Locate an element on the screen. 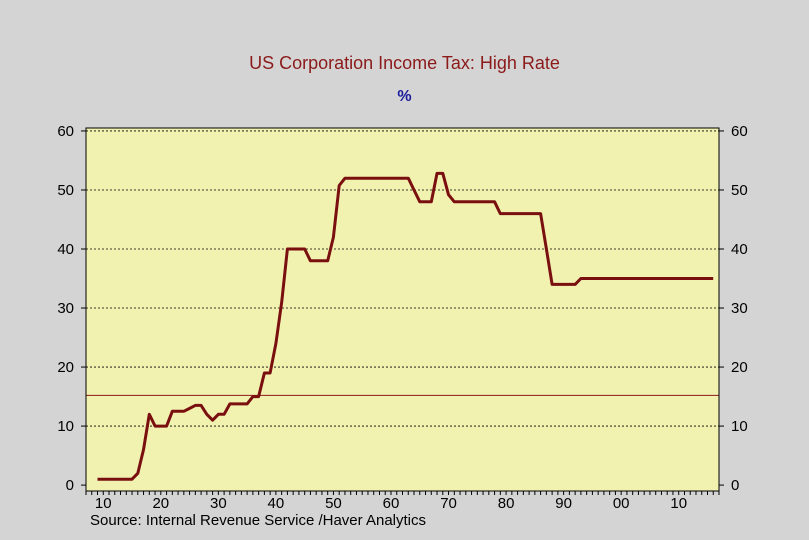  y-tick-label-right: 40 is located at coordinates (739, 249).